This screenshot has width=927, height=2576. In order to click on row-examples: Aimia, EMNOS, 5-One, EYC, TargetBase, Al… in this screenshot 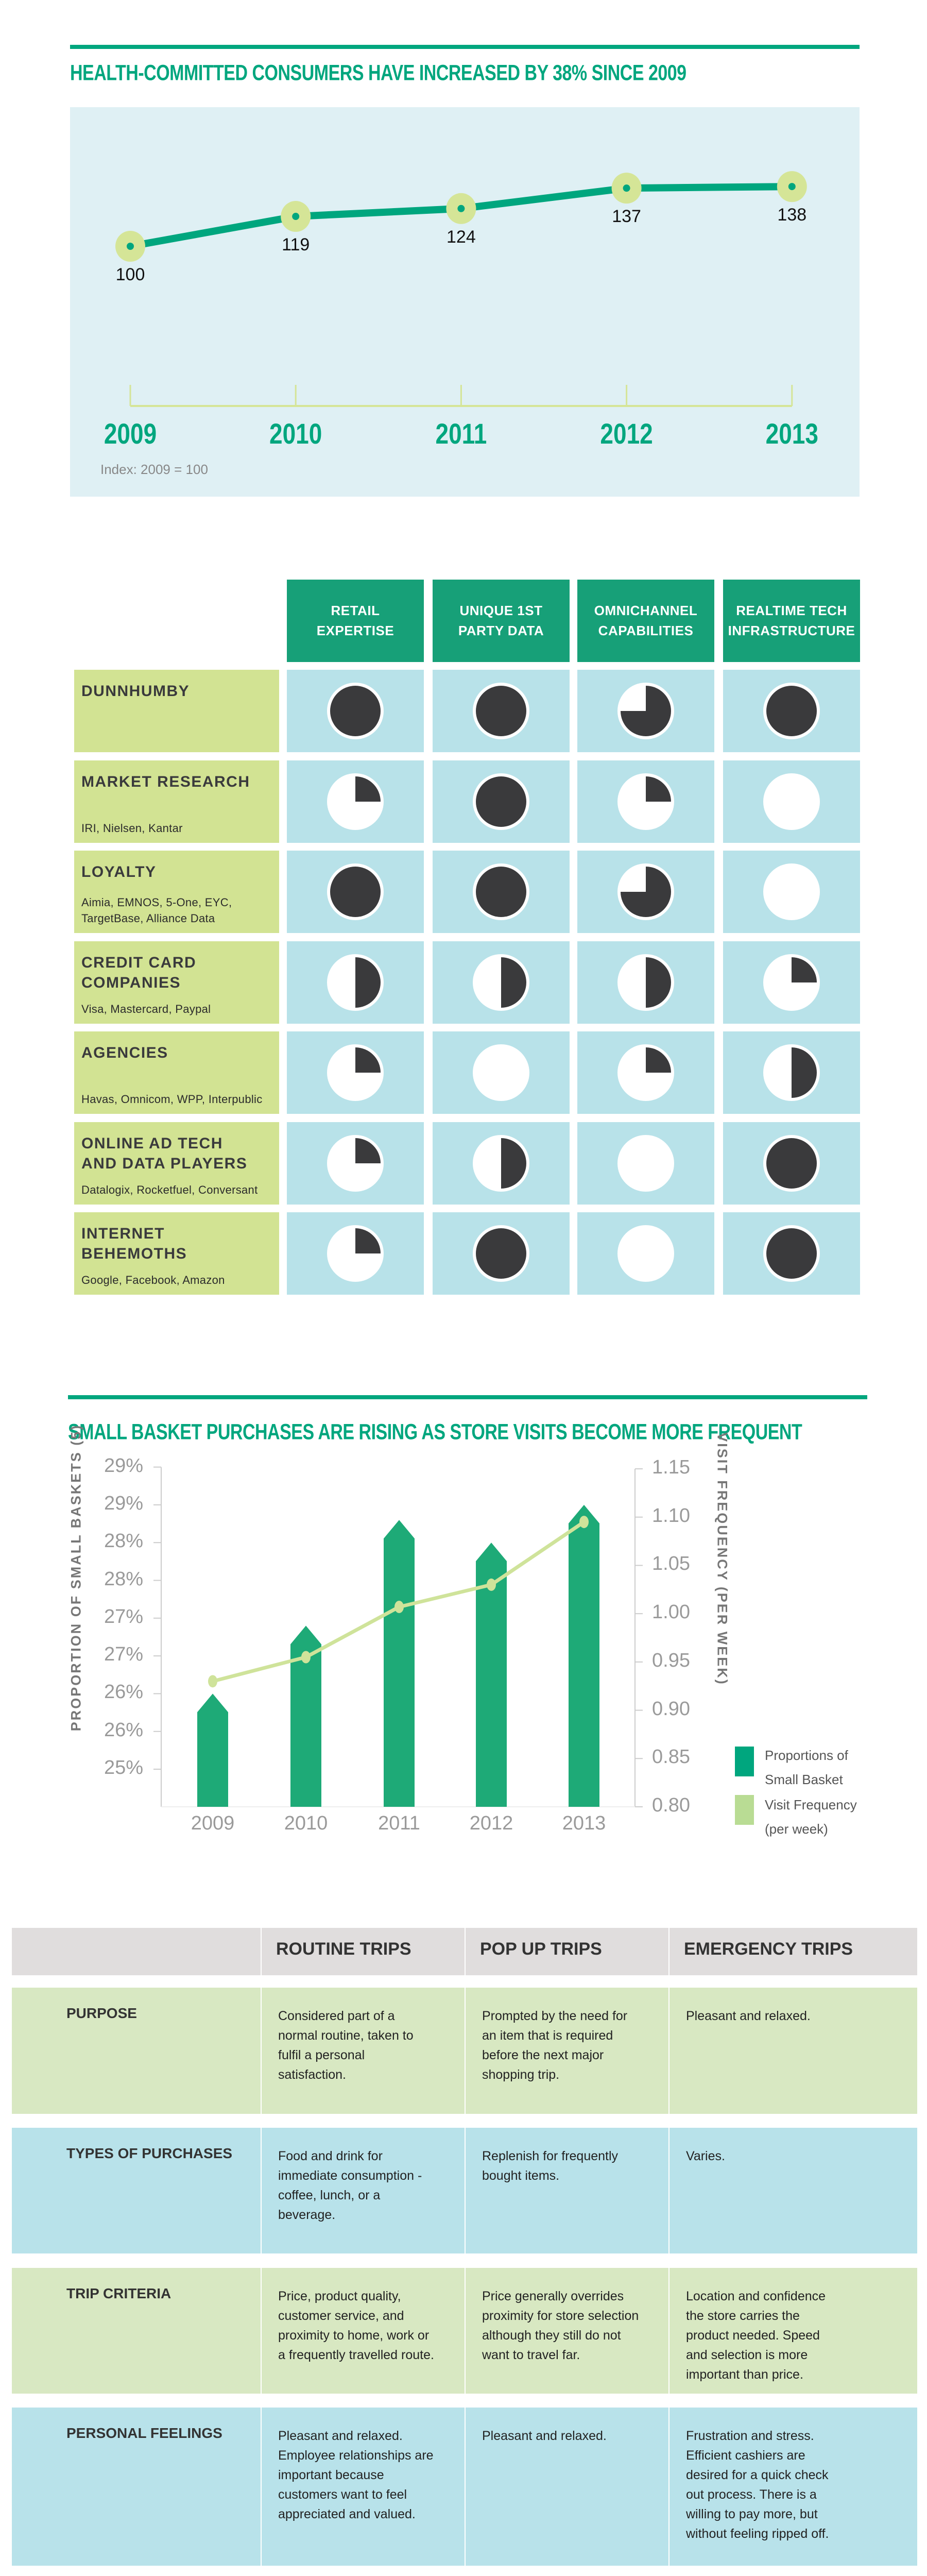, I will do `click(156, 910)`.